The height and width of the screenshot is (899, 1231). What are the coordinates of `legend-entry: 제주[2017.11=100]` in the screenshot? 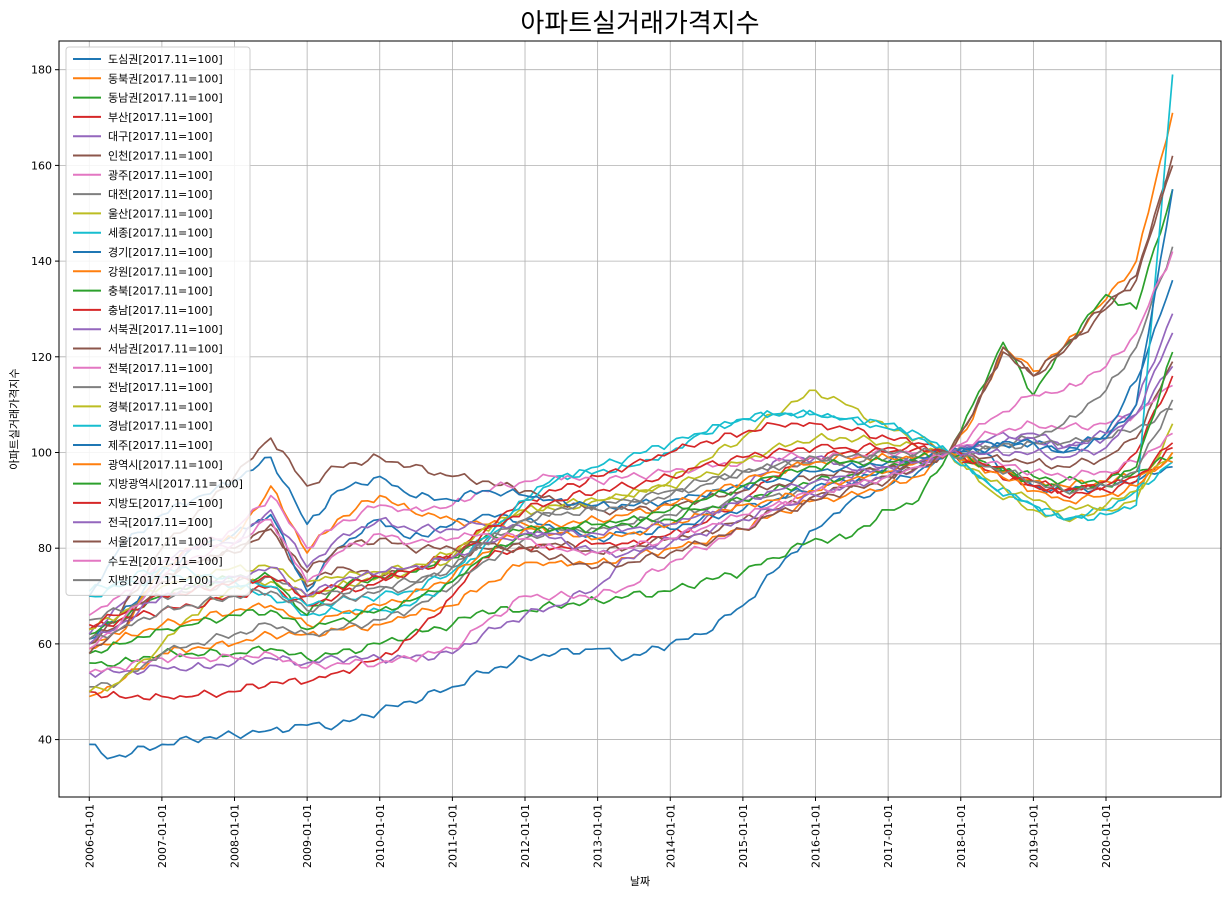 It's located at (160, 445).